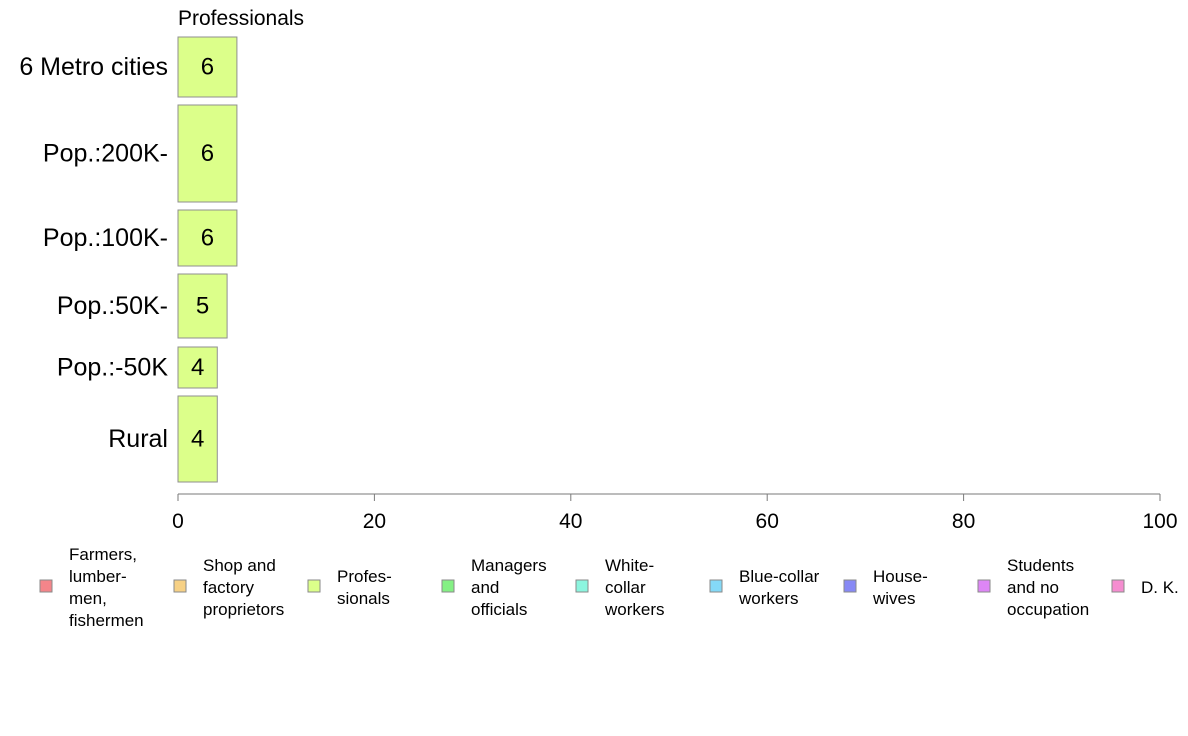 Image resolution: width=1188 pixels, height=736 pixels. I want to click on x-tick-label-2: 40, so click(570, 521).